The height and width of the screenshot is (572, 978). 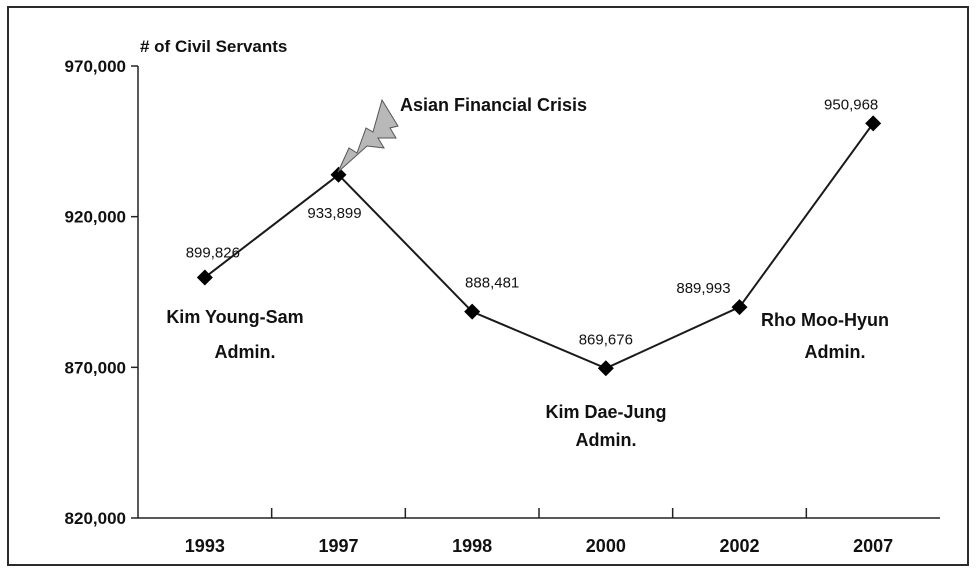 What do you see at coordinates (539, 546) in the screenshot?
I see `x-tick-labels: 1993 1997 1998 2000 2002 2007` at bounding box center [539, 546].